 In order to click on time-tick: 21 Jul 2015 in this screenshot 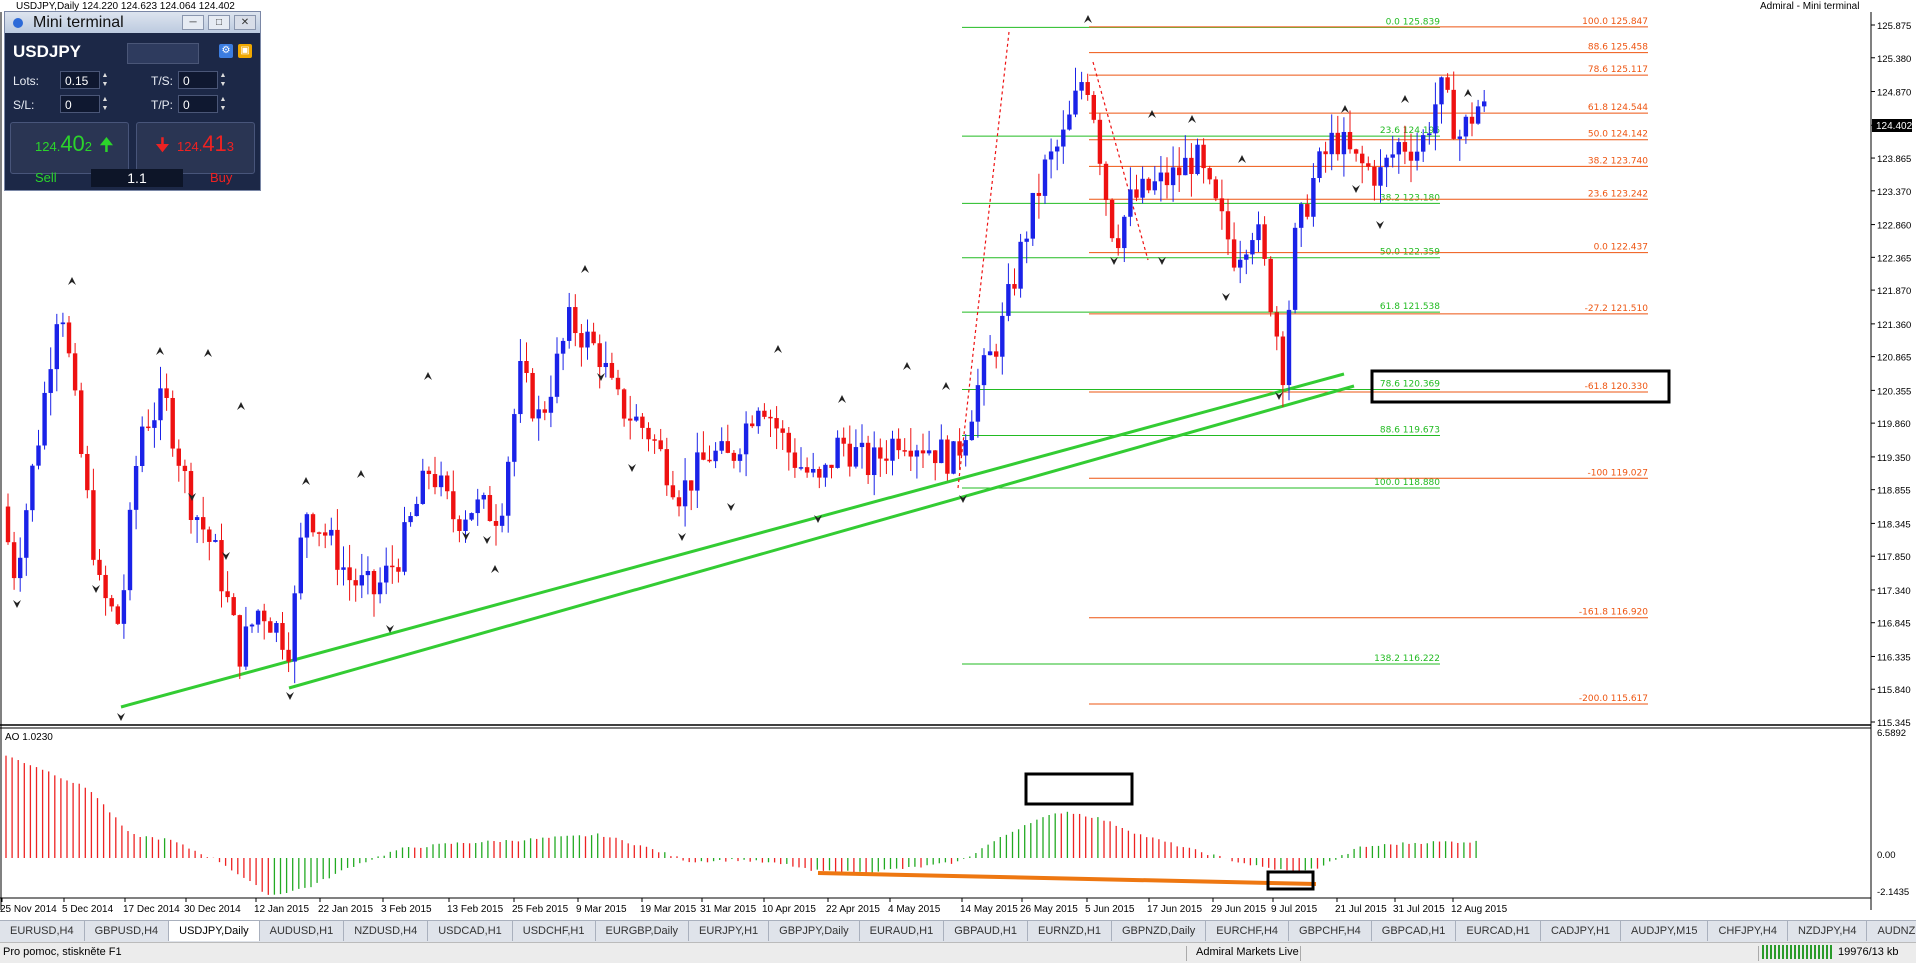, I will do `click(1361, 909)`.